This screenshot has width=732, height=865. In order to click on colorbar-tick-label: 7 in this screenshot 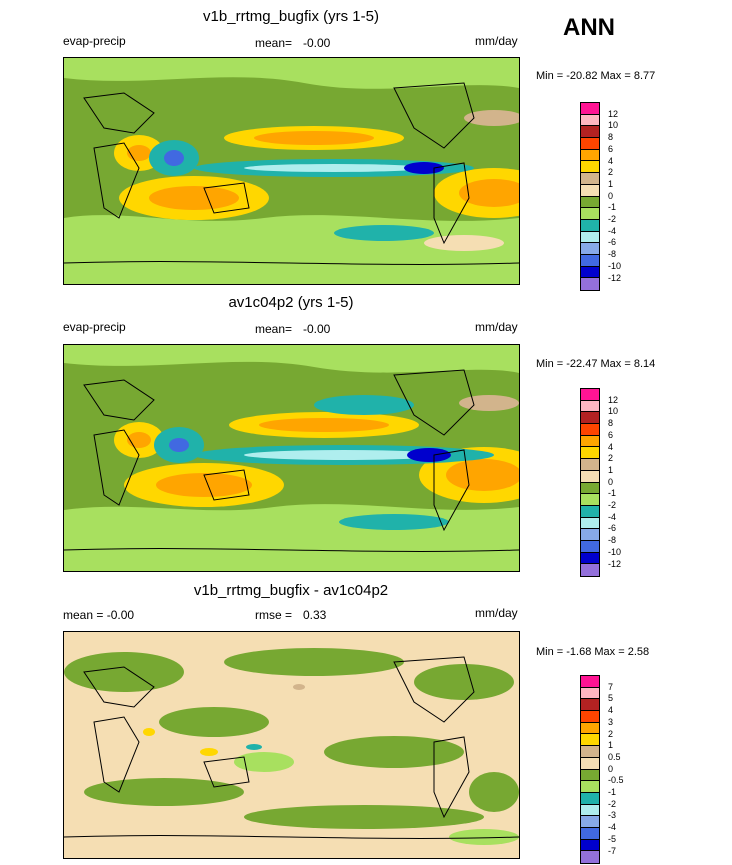, I will do `click(611, 686)`.